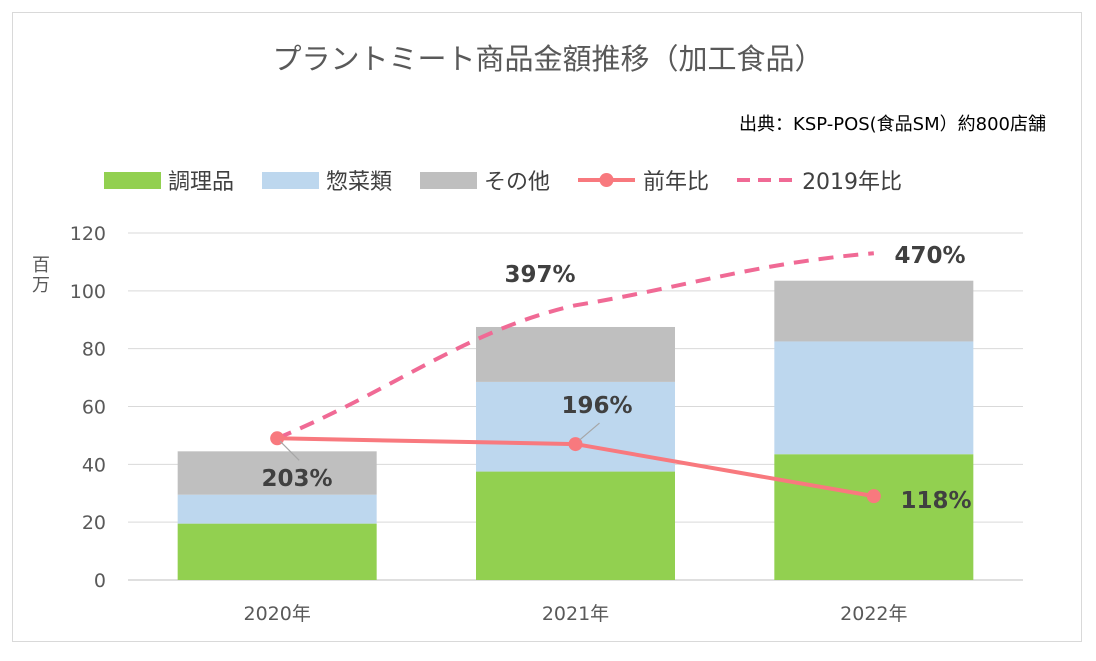  I want to click on legend-label-vs2019: 2019年比, so click(852, 182).